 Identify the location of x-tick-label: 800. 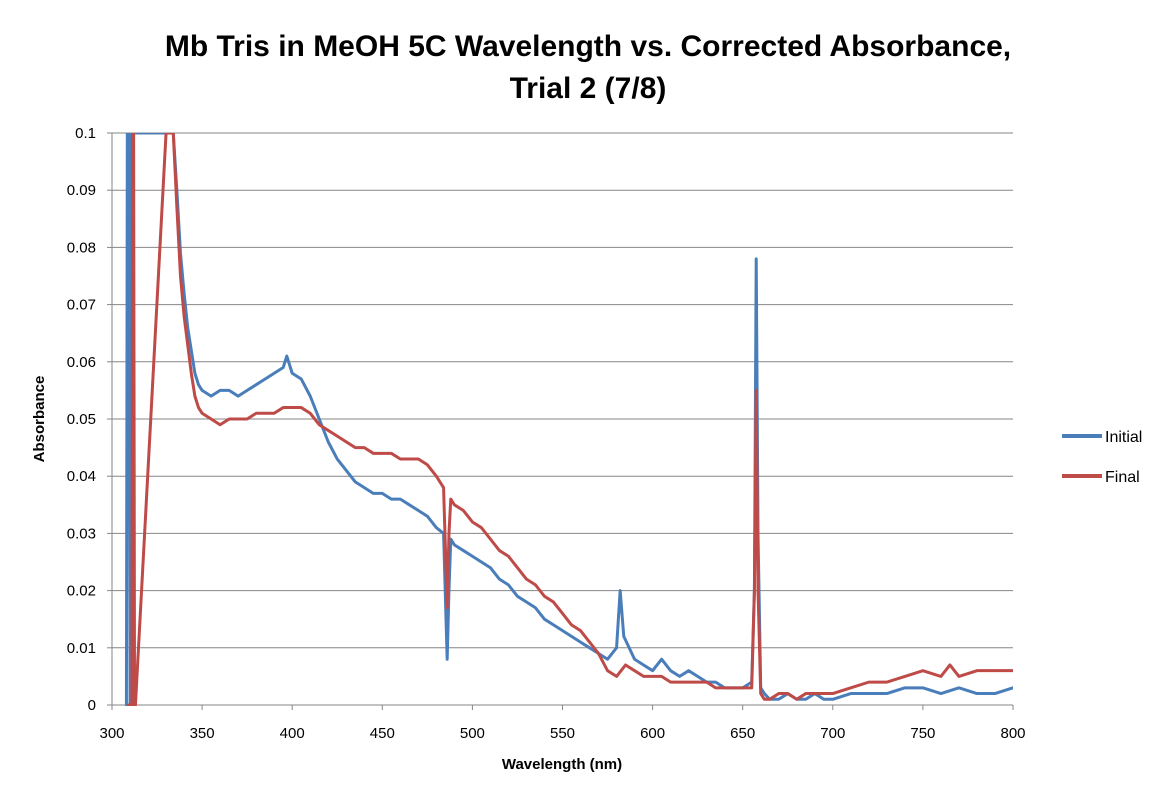
(1012, 733).